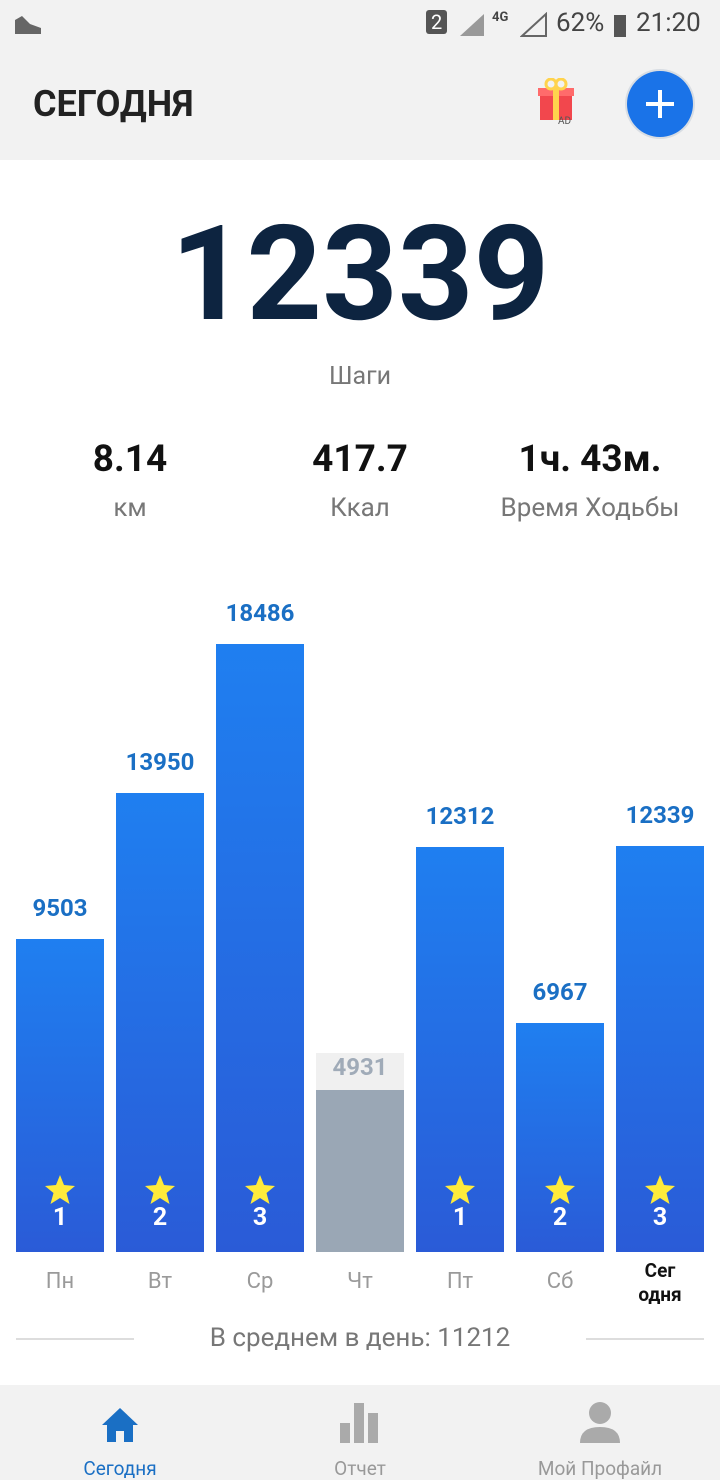  Describe the element at coordinates (360, 1423) in the screenshot. I see `report-icon` at that location.